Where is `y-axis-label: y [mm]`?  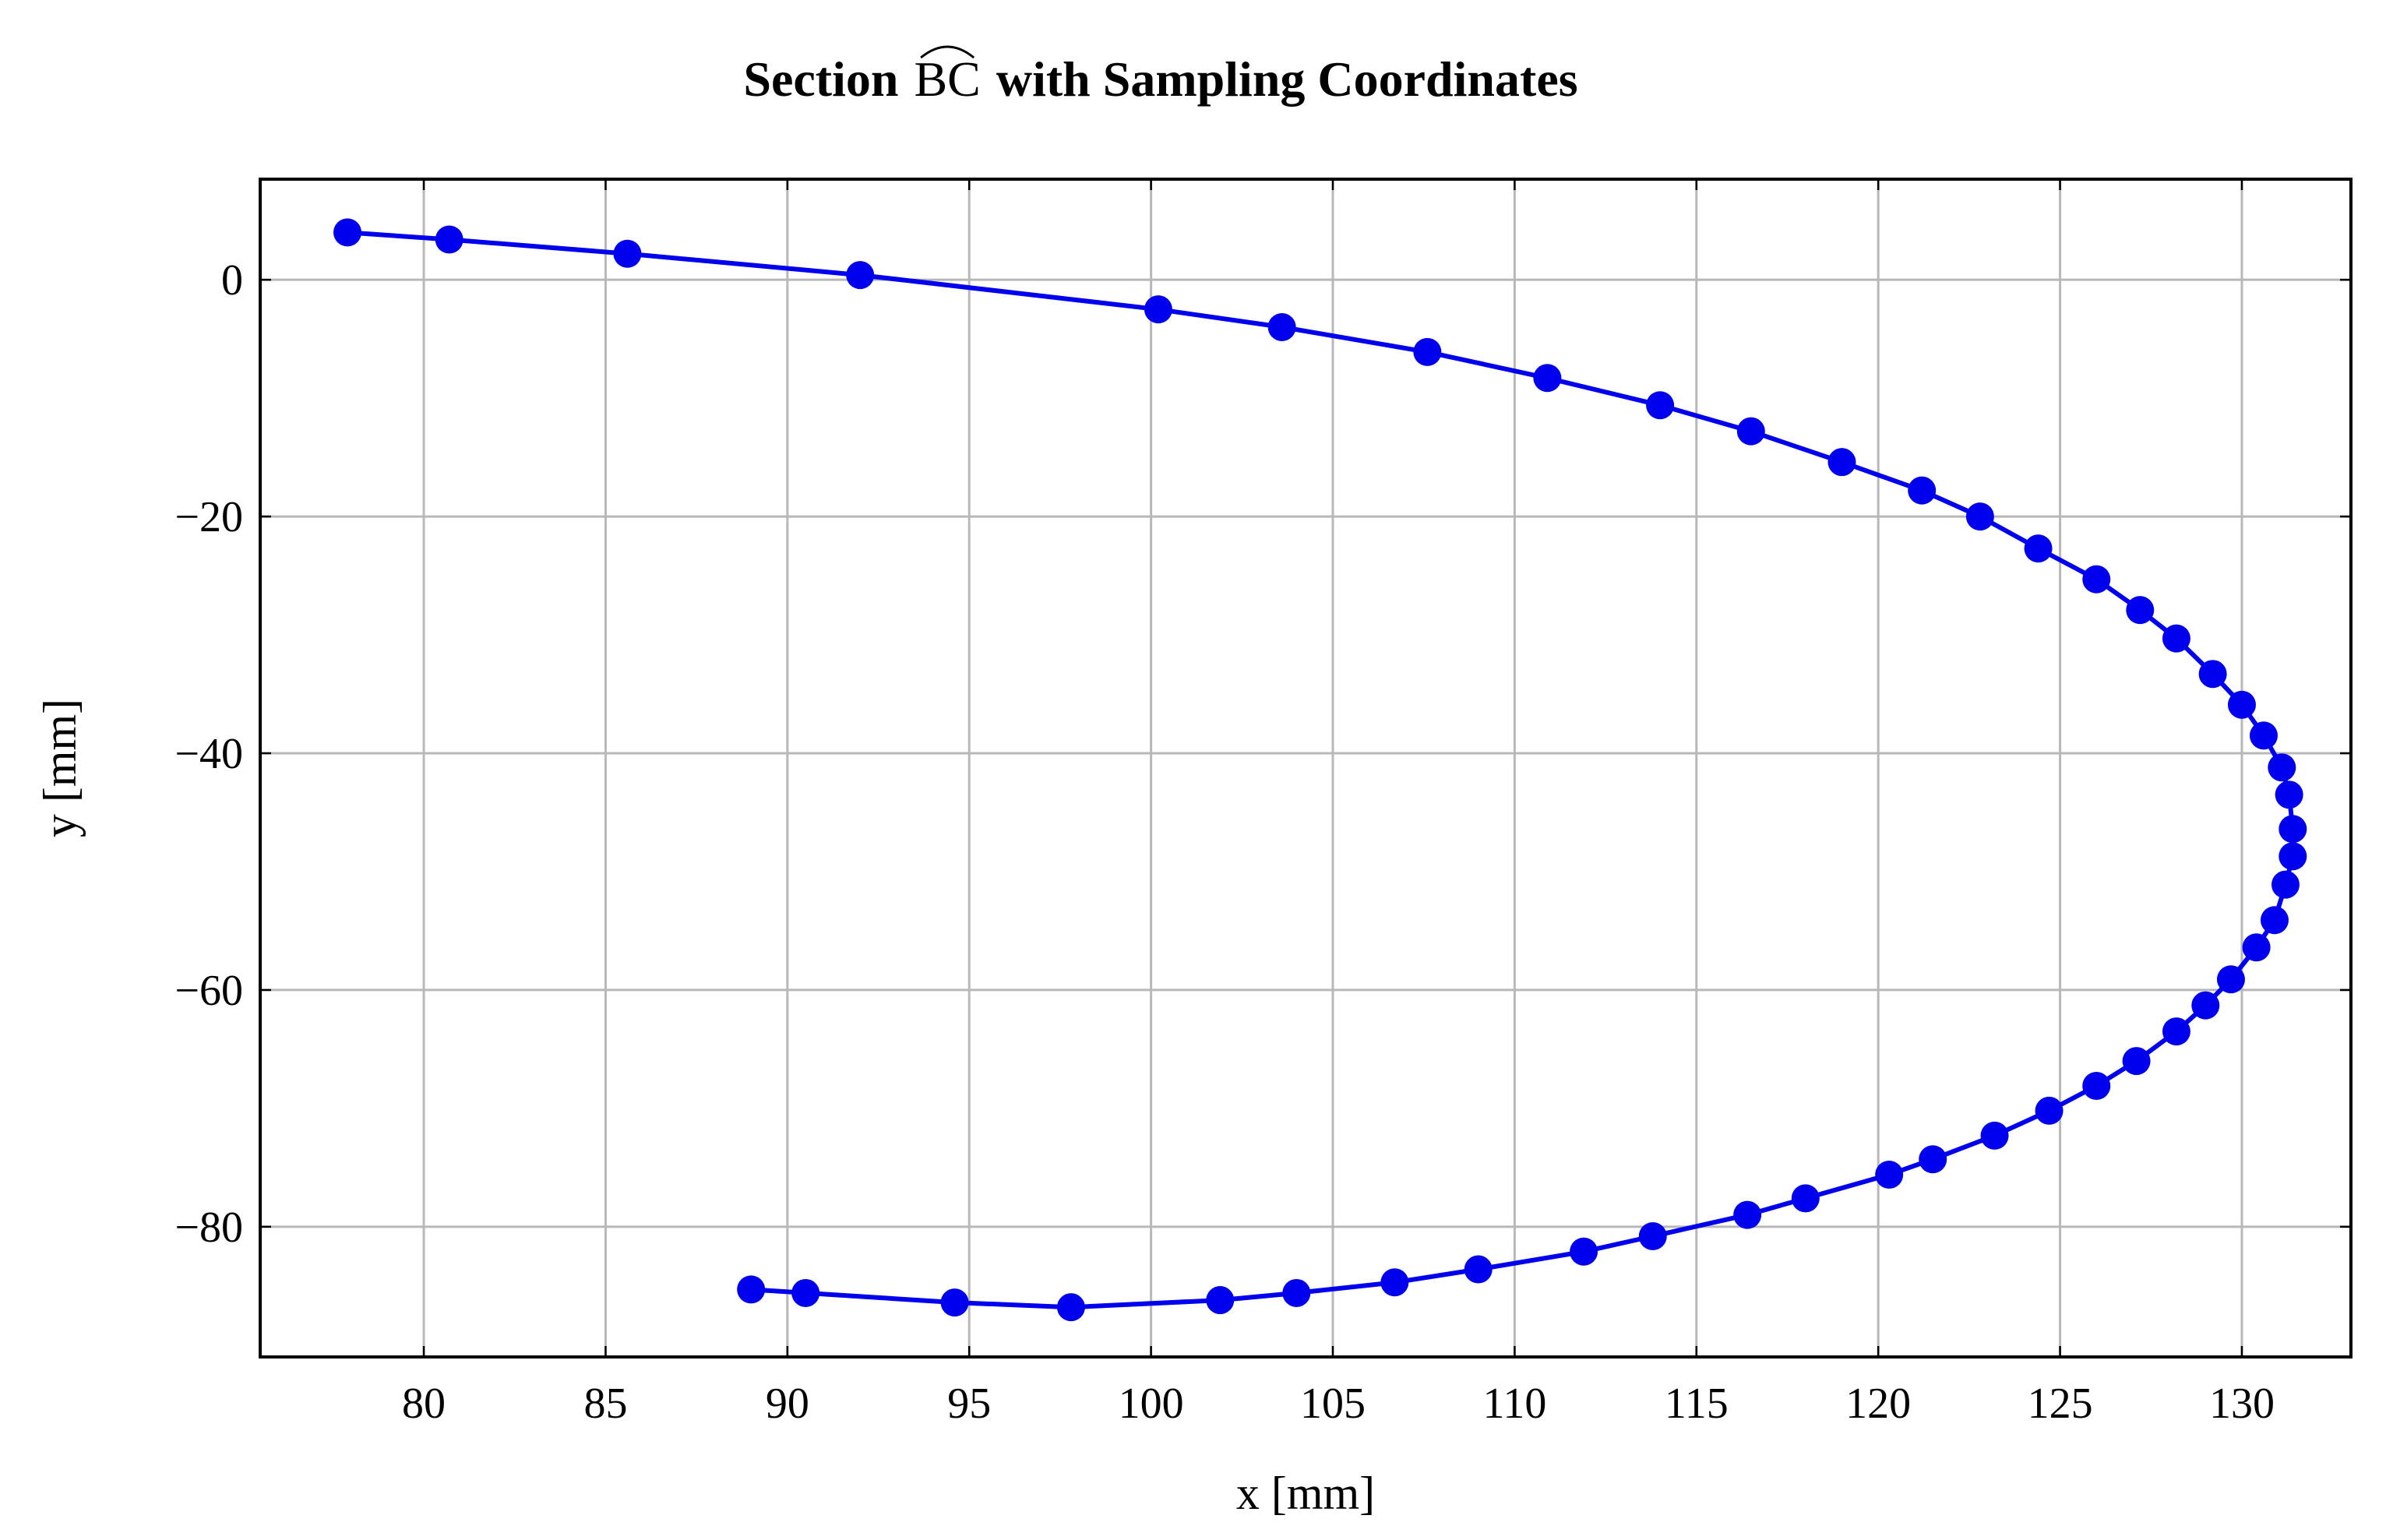 y-axis-label: y [mm] is located at coordinates (60, 768).